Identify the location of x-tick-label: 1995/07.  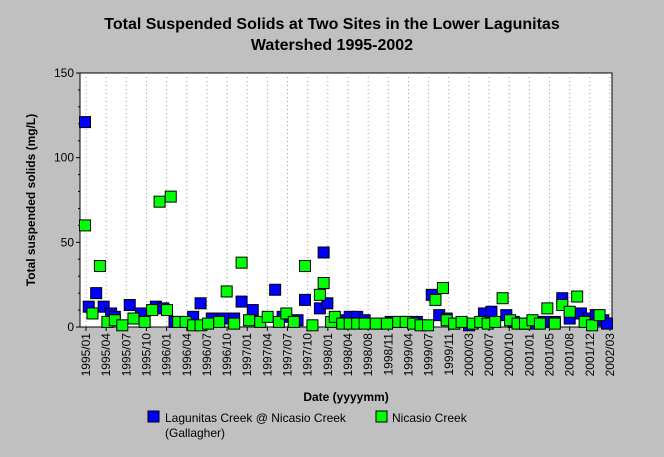
(126, 355).